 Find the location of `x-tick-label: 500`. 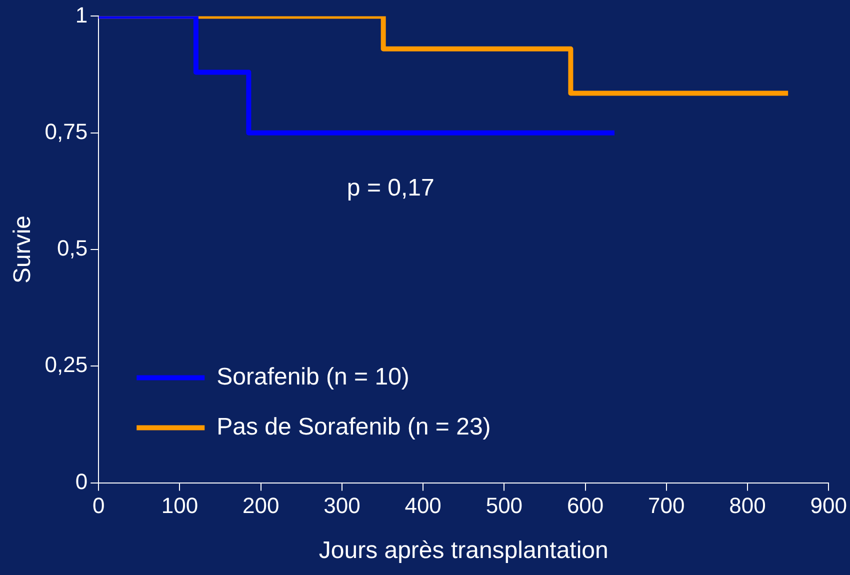

x-tick-label: 500 is located at coordinates (504, 505).